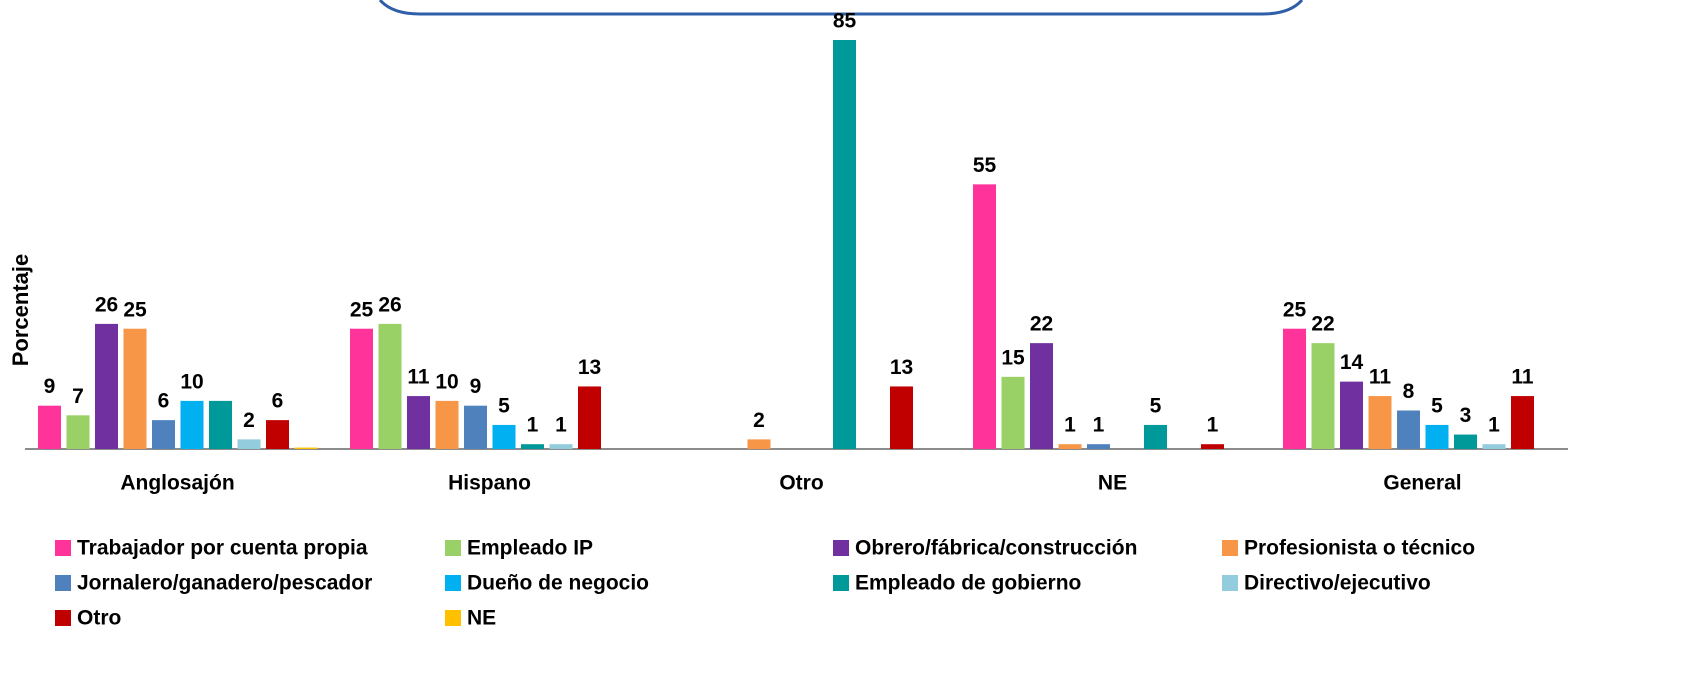 The height and width of the screenshot is (683, 1694). I want to click on data-label: 8, so click(1409, 391).